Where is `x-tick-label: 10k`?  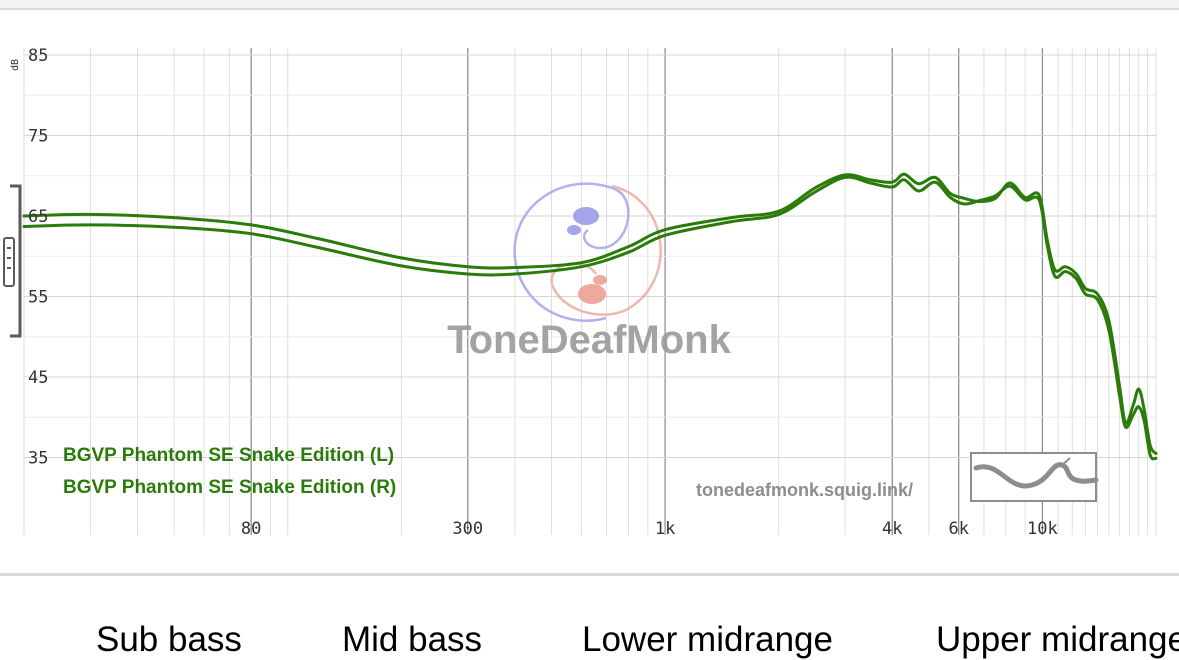 x-tick-label: 10k is located at coordinates (1042, 529).